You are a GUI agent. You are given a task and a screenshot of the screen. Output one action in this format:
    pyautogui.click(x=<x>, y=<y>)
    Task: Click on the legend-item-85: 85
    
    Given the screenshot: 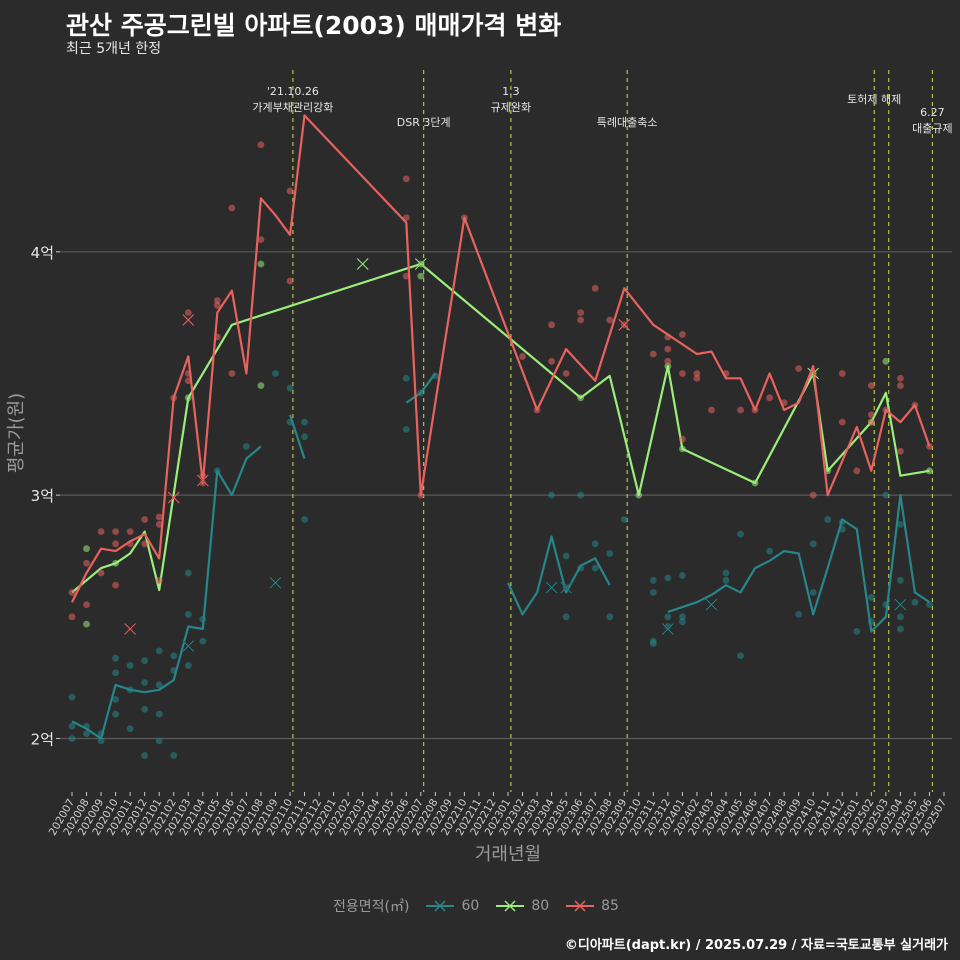 What is the action you would take?
    pyautogui.click(x=592, y=906)
    